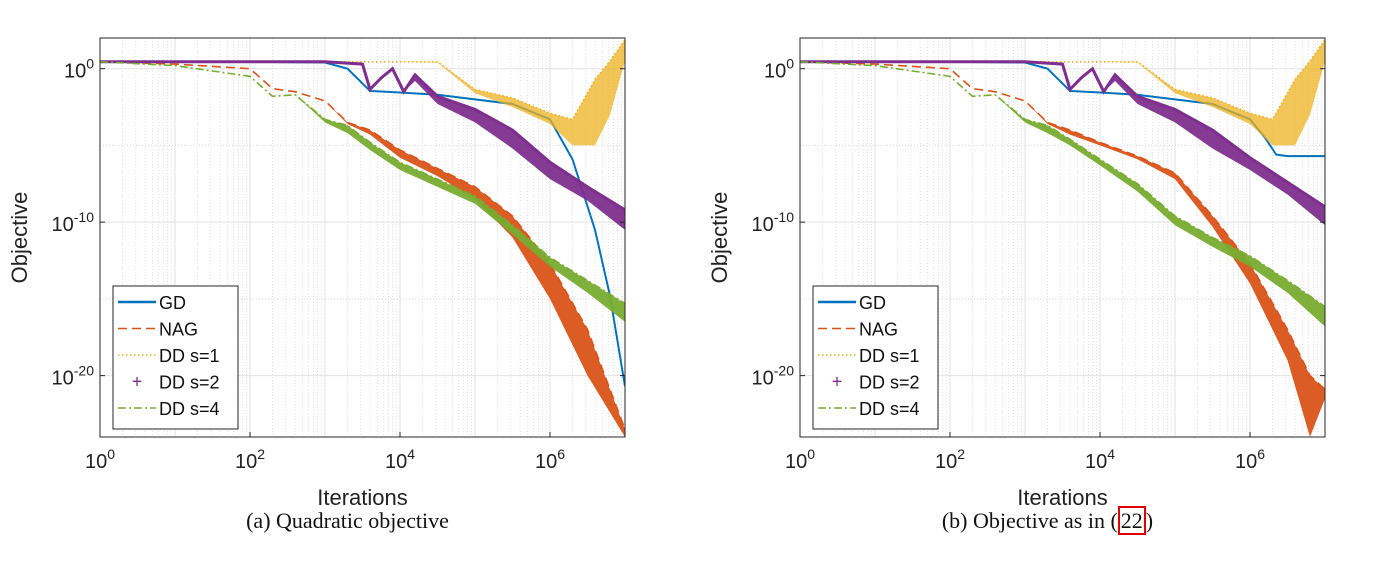 The image size is (1390, 569). I want to click on caption-text-end: ), so click(1149, 520).